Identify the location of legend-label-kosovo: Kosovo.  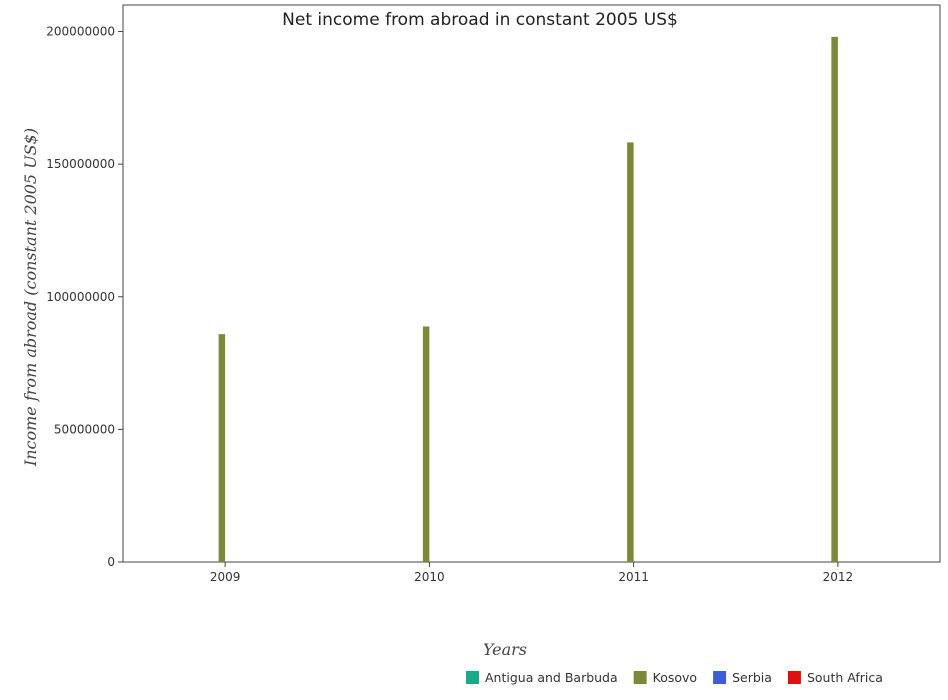
(675, 677).